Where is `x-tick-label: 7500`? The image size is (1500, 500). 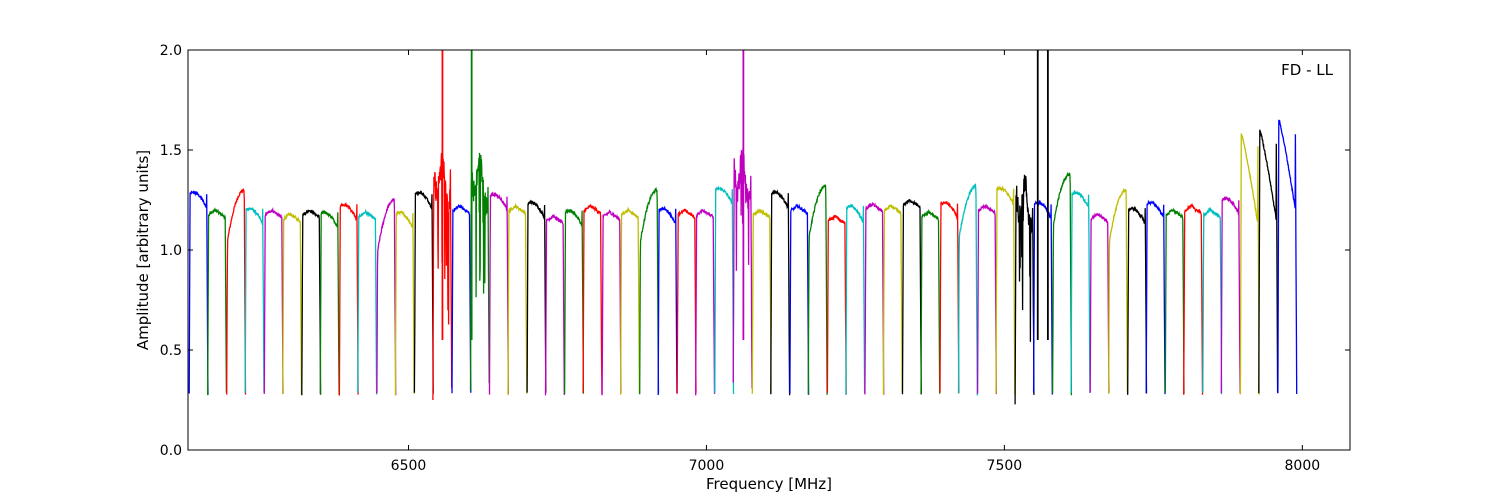
x-tick-label: 7500 is located at coordinates (1005, 466).